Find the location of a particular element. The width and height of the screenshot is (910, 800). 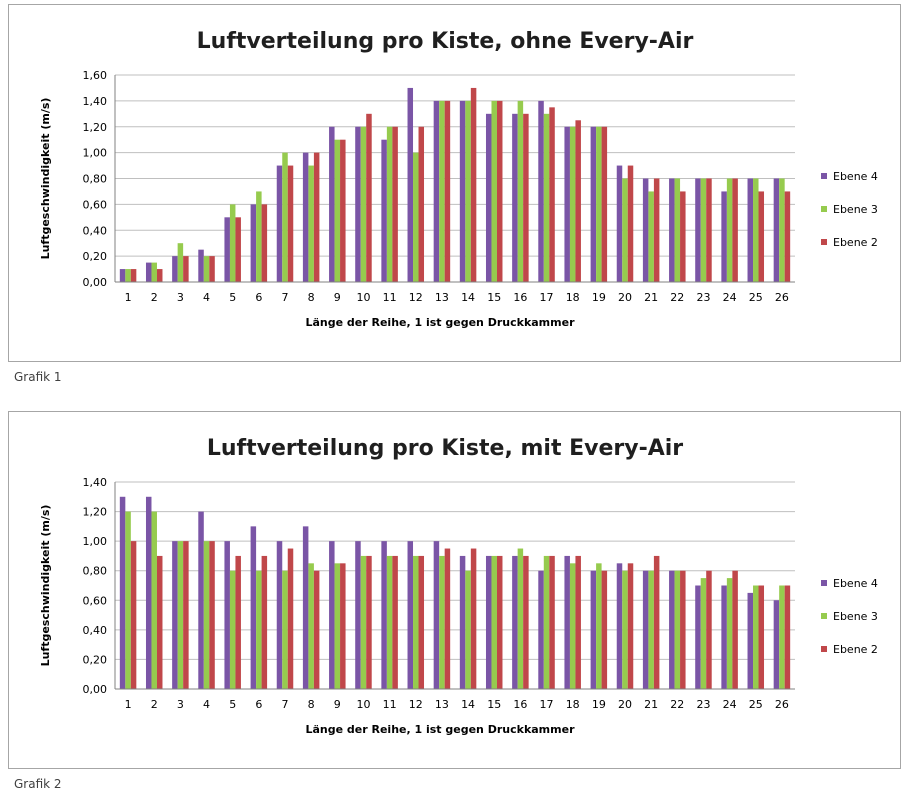

y-tick-label: 0,60 is located at coordinates (95, 600).